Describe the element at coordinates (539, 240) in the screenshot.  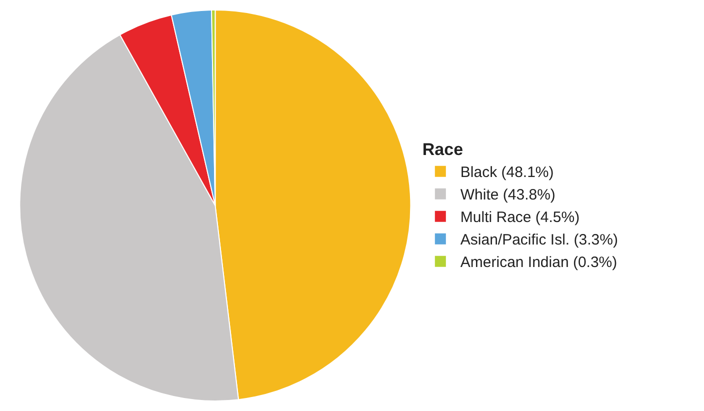
I see `legend-label: Asian/Pacific Isl. (3.3%)` at that location.